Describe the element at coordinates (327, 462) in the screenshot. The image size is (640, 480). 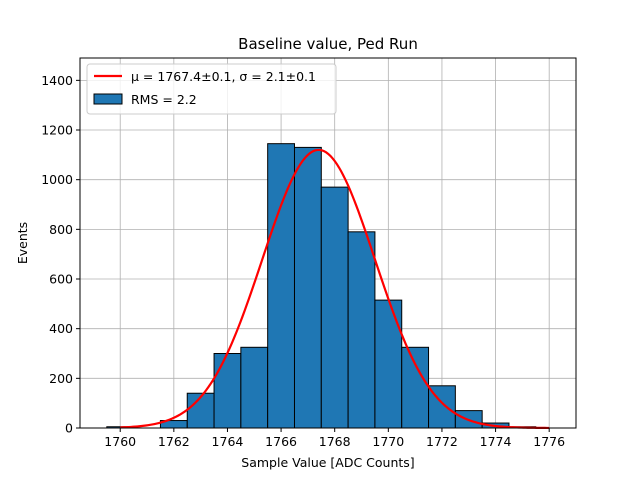
I see `x-axis-label: Sample Value [ADC Counts]` at that location.